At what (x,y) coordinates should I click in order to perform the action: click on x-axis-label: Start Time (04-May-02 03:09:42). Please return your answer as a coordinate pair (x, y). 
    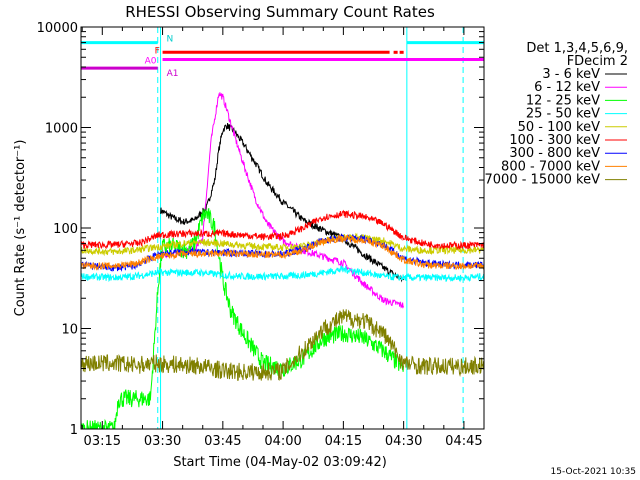
    Looking at the image, I should click on (280, 462).